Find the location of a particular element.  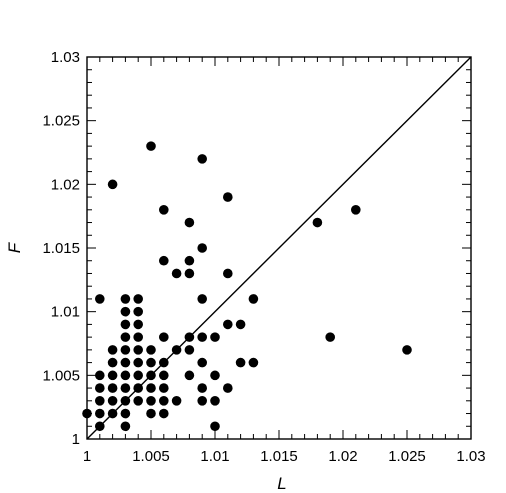

x-tick-labels: 1 1.005 1.01 1.015 1.02 1.025 1.03 is located at coordinates (284, 456).